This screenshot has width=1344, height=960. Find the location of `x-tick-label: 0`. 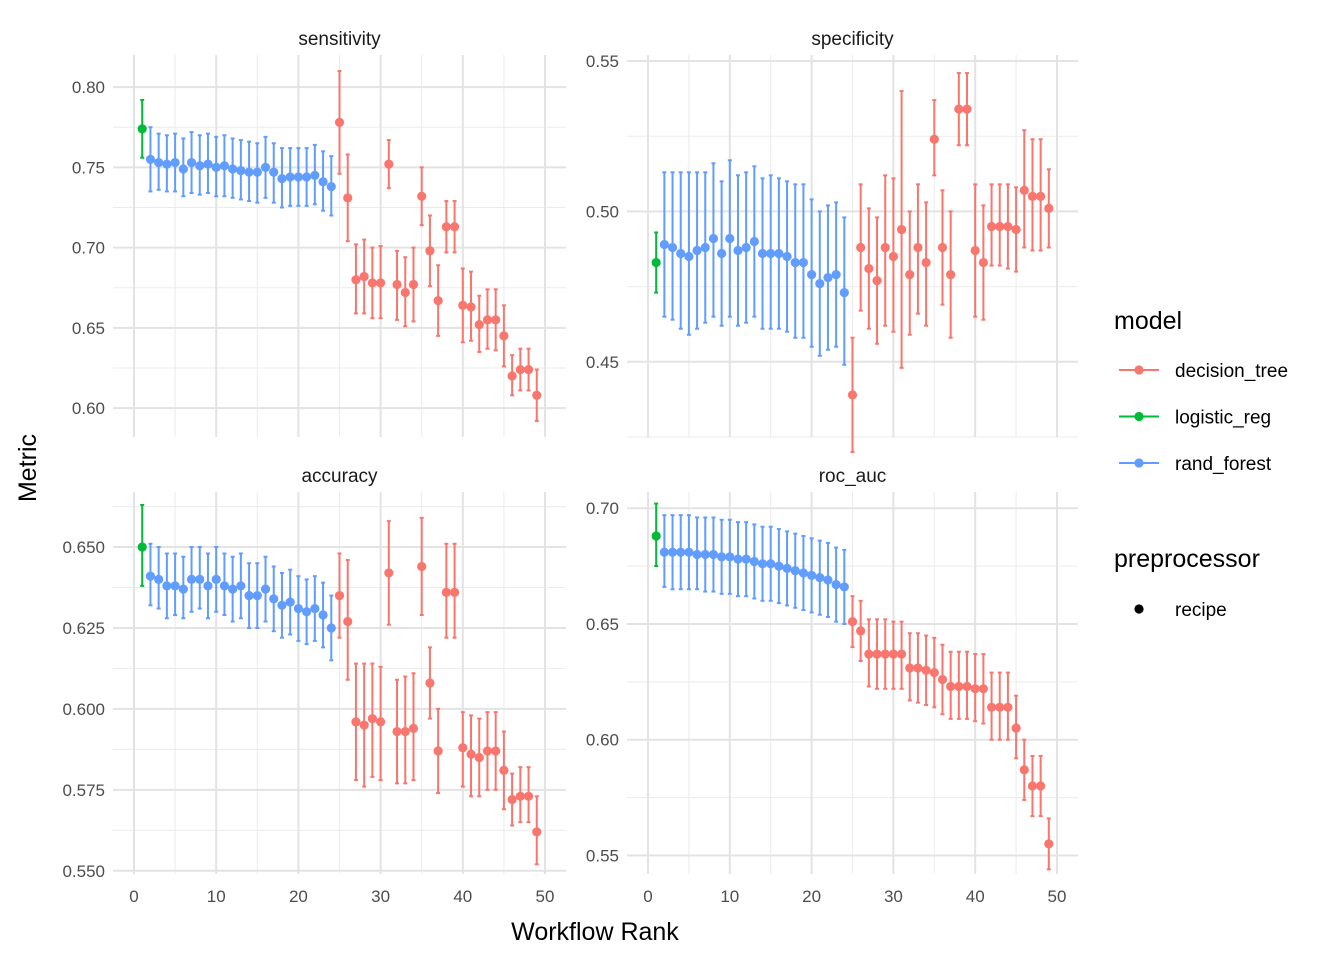

x-tick-label: 0 is located at coordinates (133, 896).